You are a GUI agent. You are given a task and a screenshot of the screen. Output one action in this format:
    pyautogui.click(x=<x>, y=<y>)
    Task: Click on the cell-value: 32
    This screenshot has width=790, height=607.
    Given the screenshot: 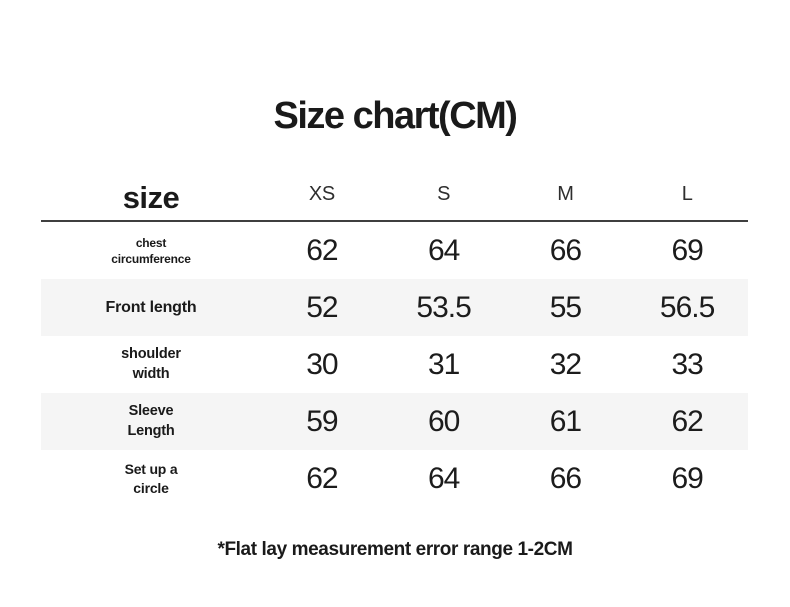 What is the action you would take?
    pyautogui.click(x=565, y=364)
    